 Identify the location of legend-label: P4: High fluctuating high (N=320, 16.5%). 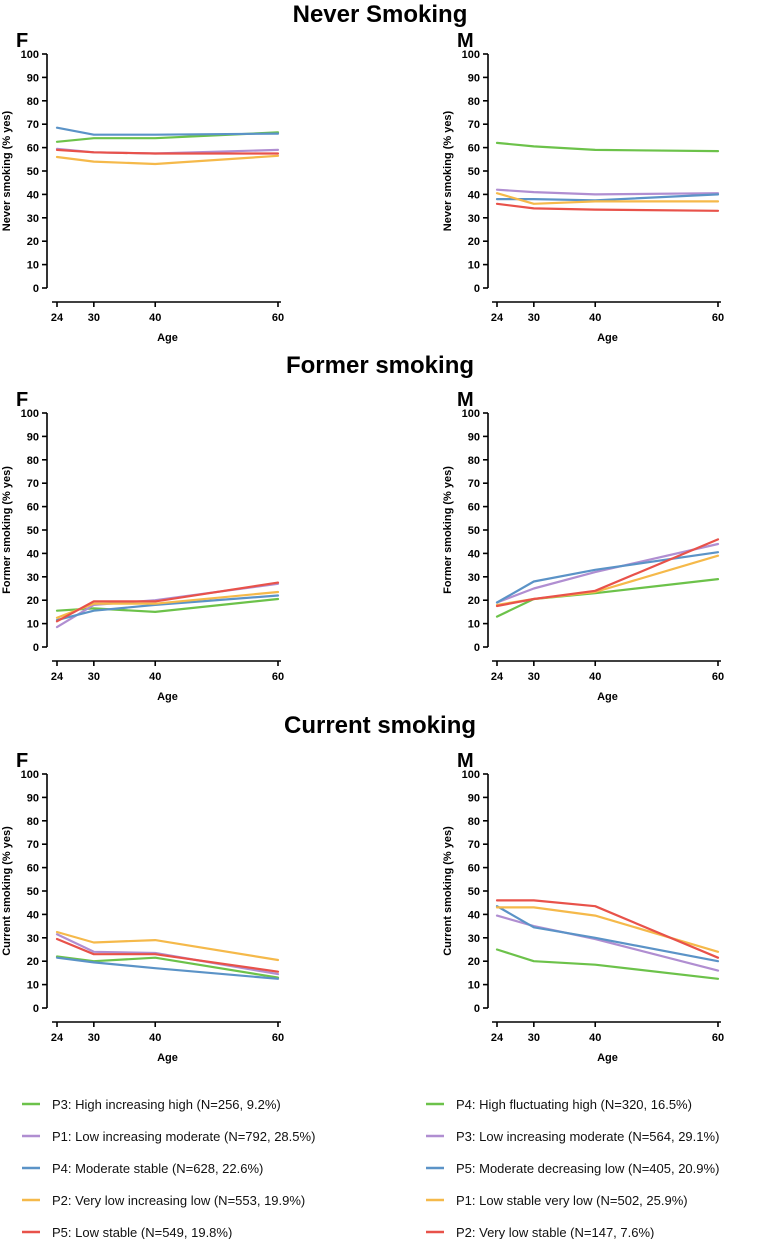
(574, 1104).